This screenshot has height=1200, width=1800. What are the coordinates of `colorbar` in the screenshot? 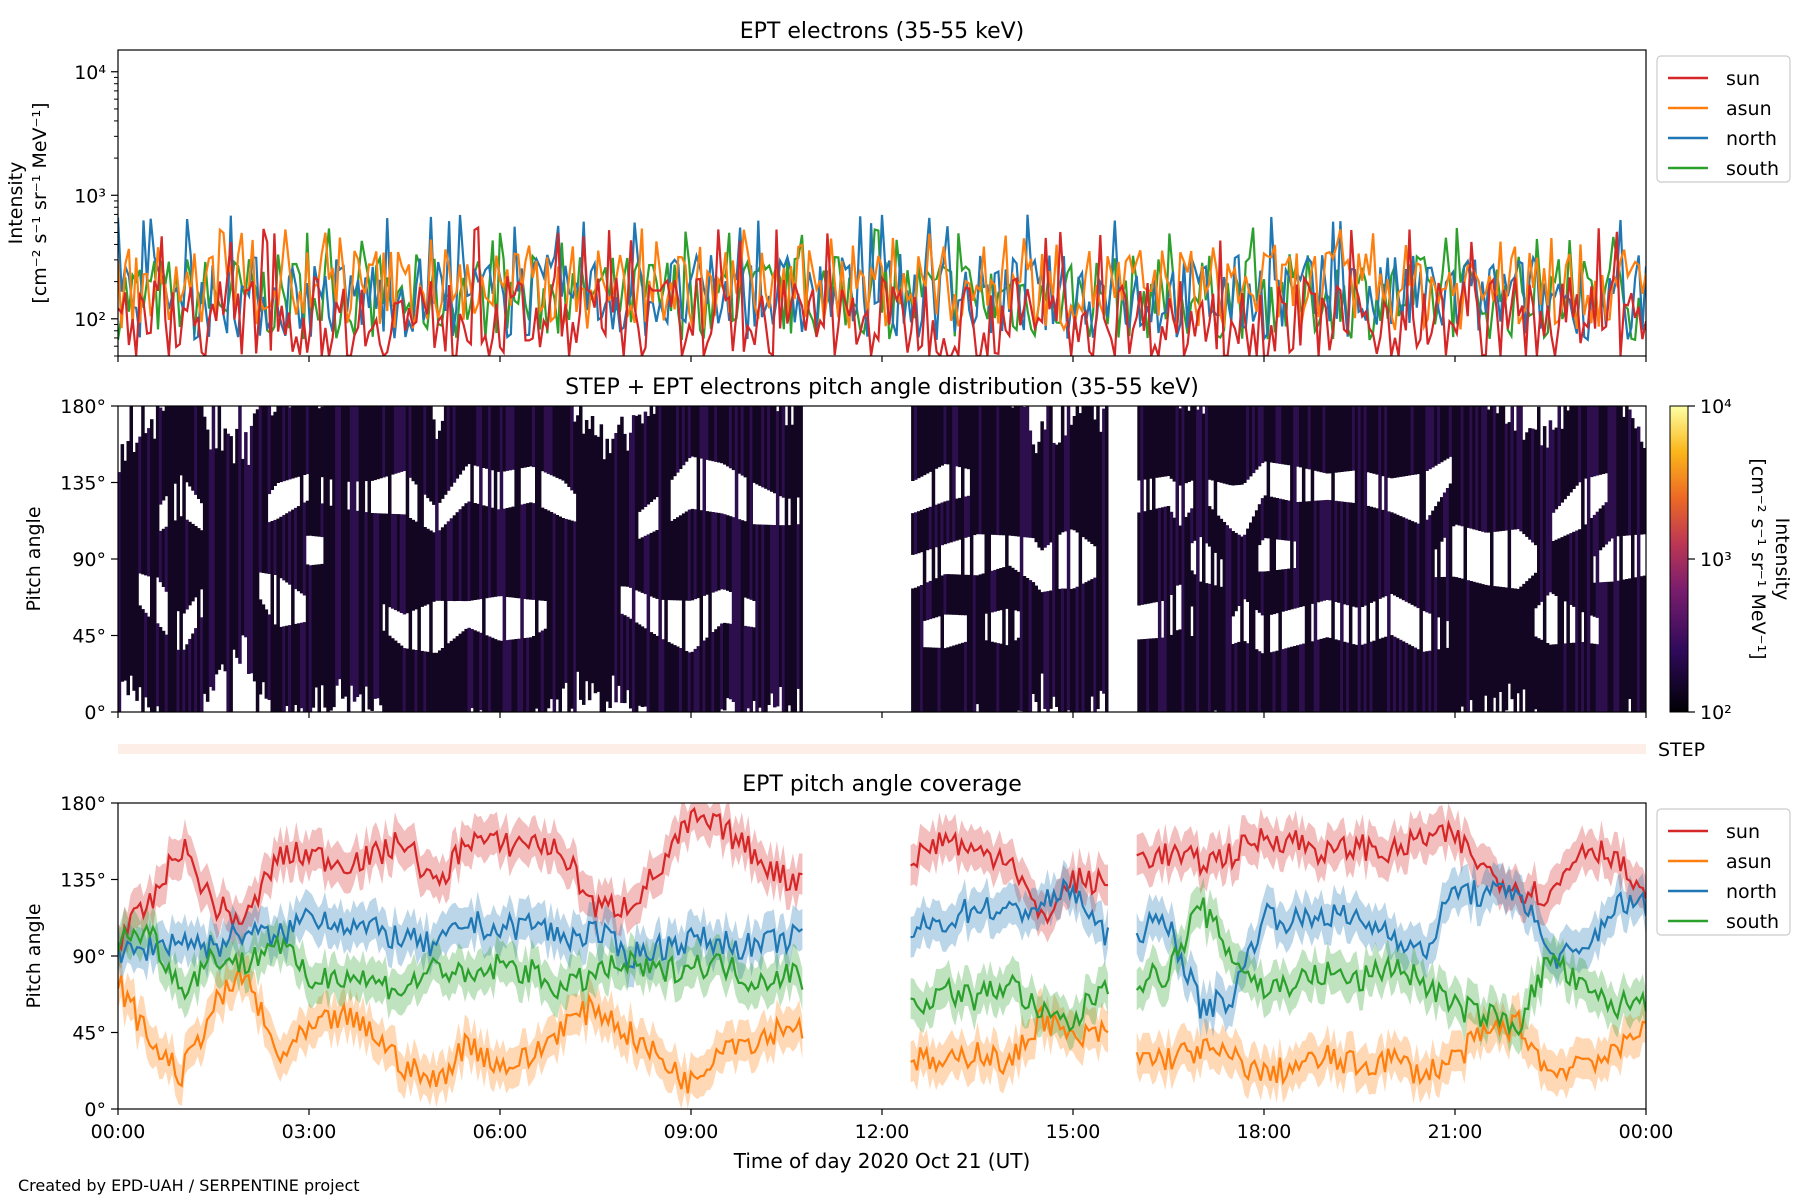 It's located at (1679, 559).